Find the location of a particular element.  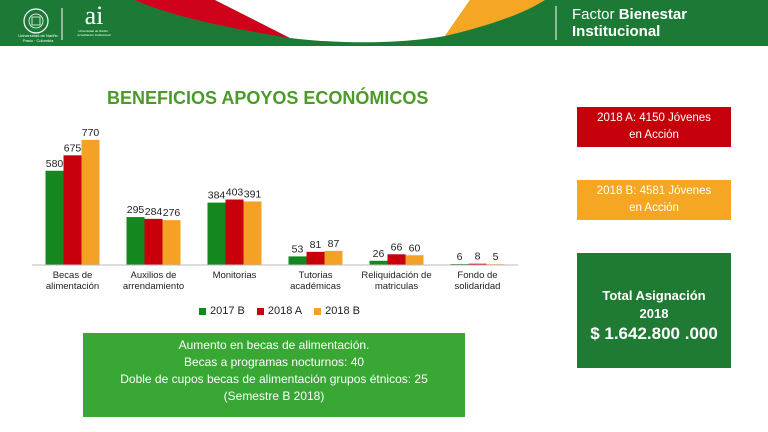

category-label-2-0: Monitorias is located at coordinates (235, 275).